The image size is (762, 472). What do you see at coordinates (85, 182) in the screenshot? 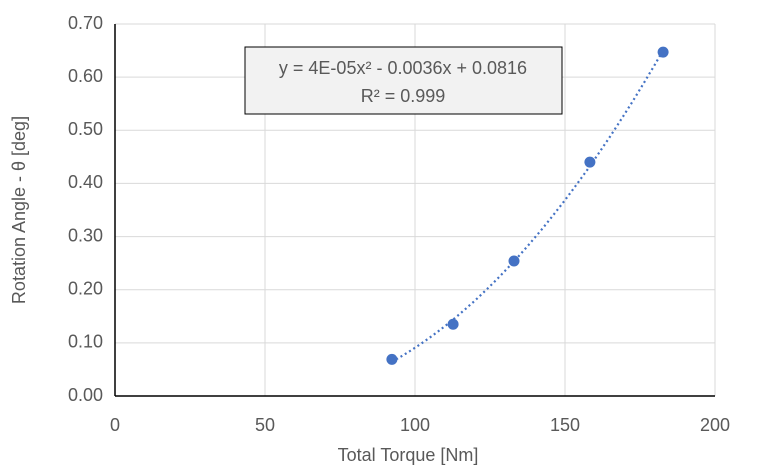
I see `y-tick-label: 0.40` at bounding box center [85, 182].